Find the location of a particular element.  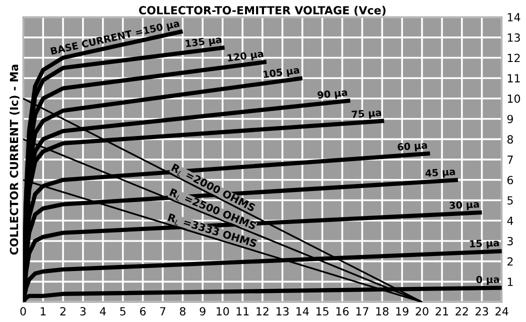

x-tick-label: 5 is located at coordinates (123, 311).